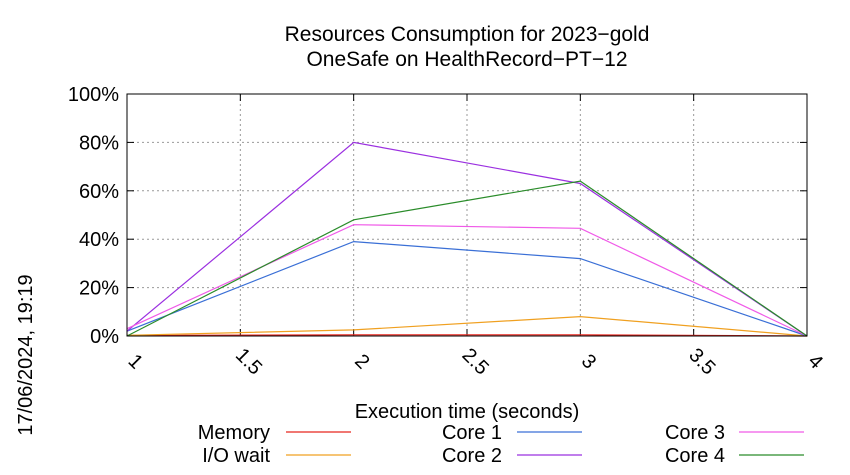 This screenshot has height=475, width=850. Describe the element at coordinates (248, 361) in the screenshot. I see `x-tick-label: 1.5` at that location.